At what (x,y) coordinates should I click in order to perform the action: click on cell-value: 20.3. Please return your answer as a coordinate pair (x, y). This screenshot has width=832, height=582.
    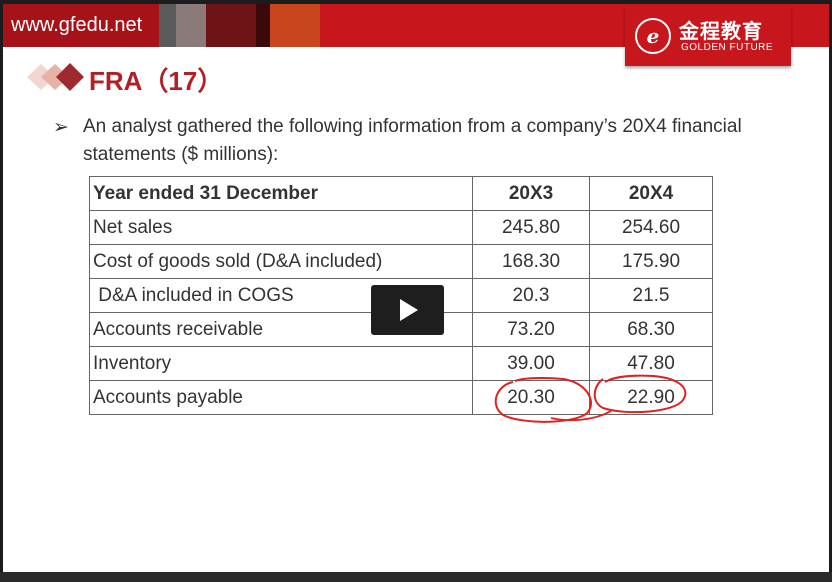
    Looking at the image, I should click on (531, 295).